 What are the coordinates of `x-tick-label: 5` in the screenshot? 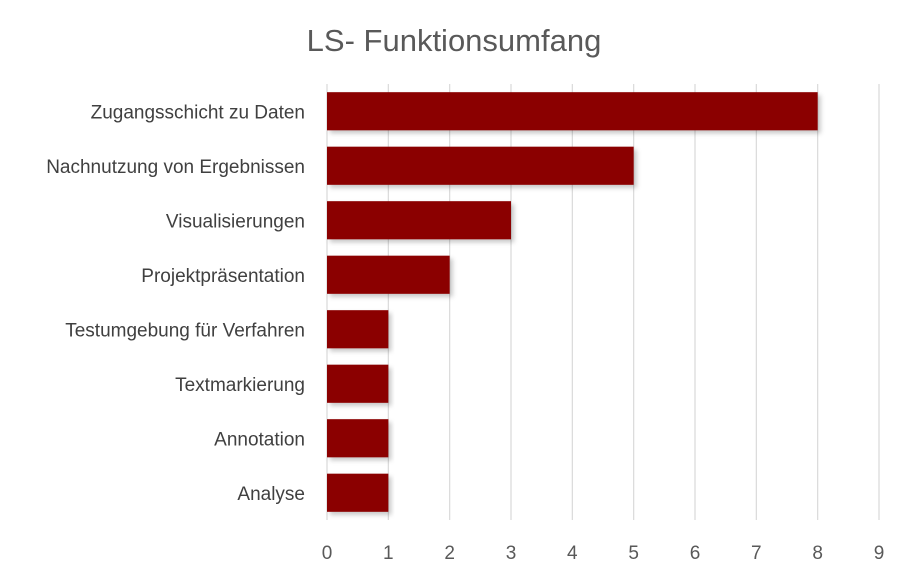 It's located at (633, 553).